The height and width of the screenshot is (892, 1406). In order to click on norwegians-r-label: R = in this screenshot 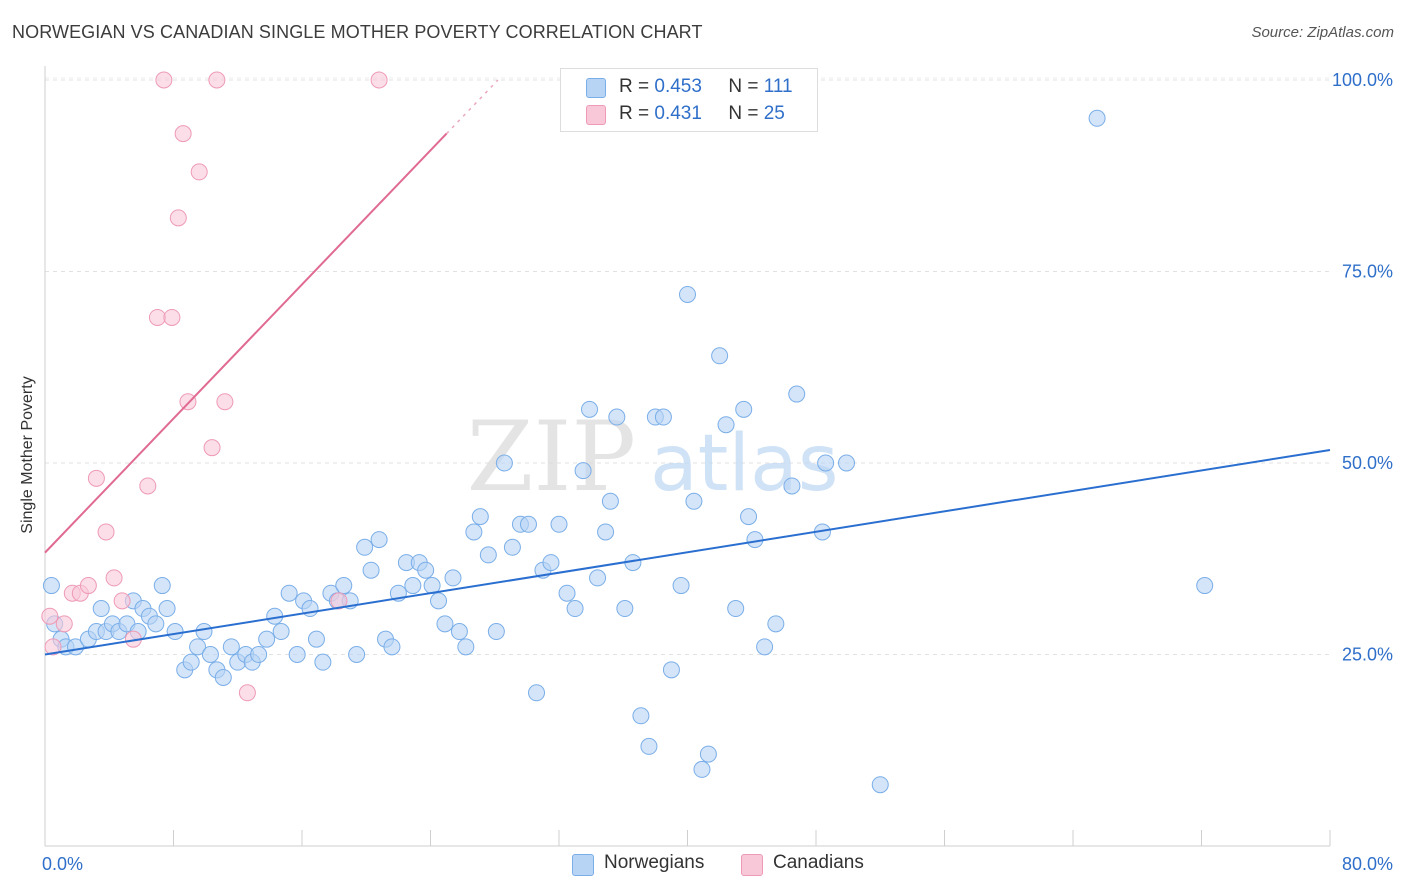, I will do `click(634, 86)`.